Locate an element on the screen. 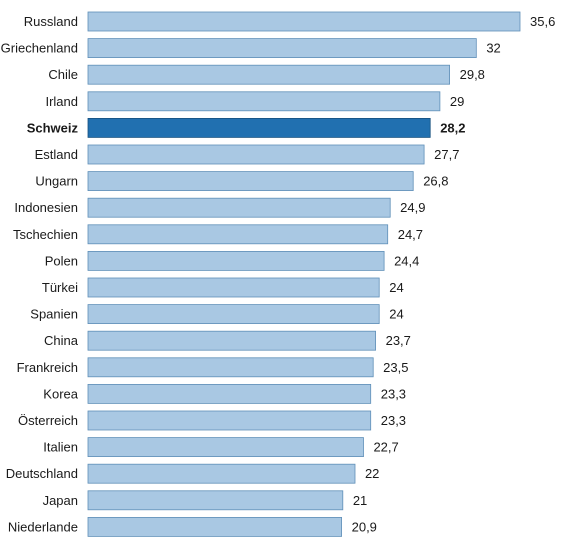 This screenshot has width=582, height=555. bar-korea is located at coordinates (229, 393).